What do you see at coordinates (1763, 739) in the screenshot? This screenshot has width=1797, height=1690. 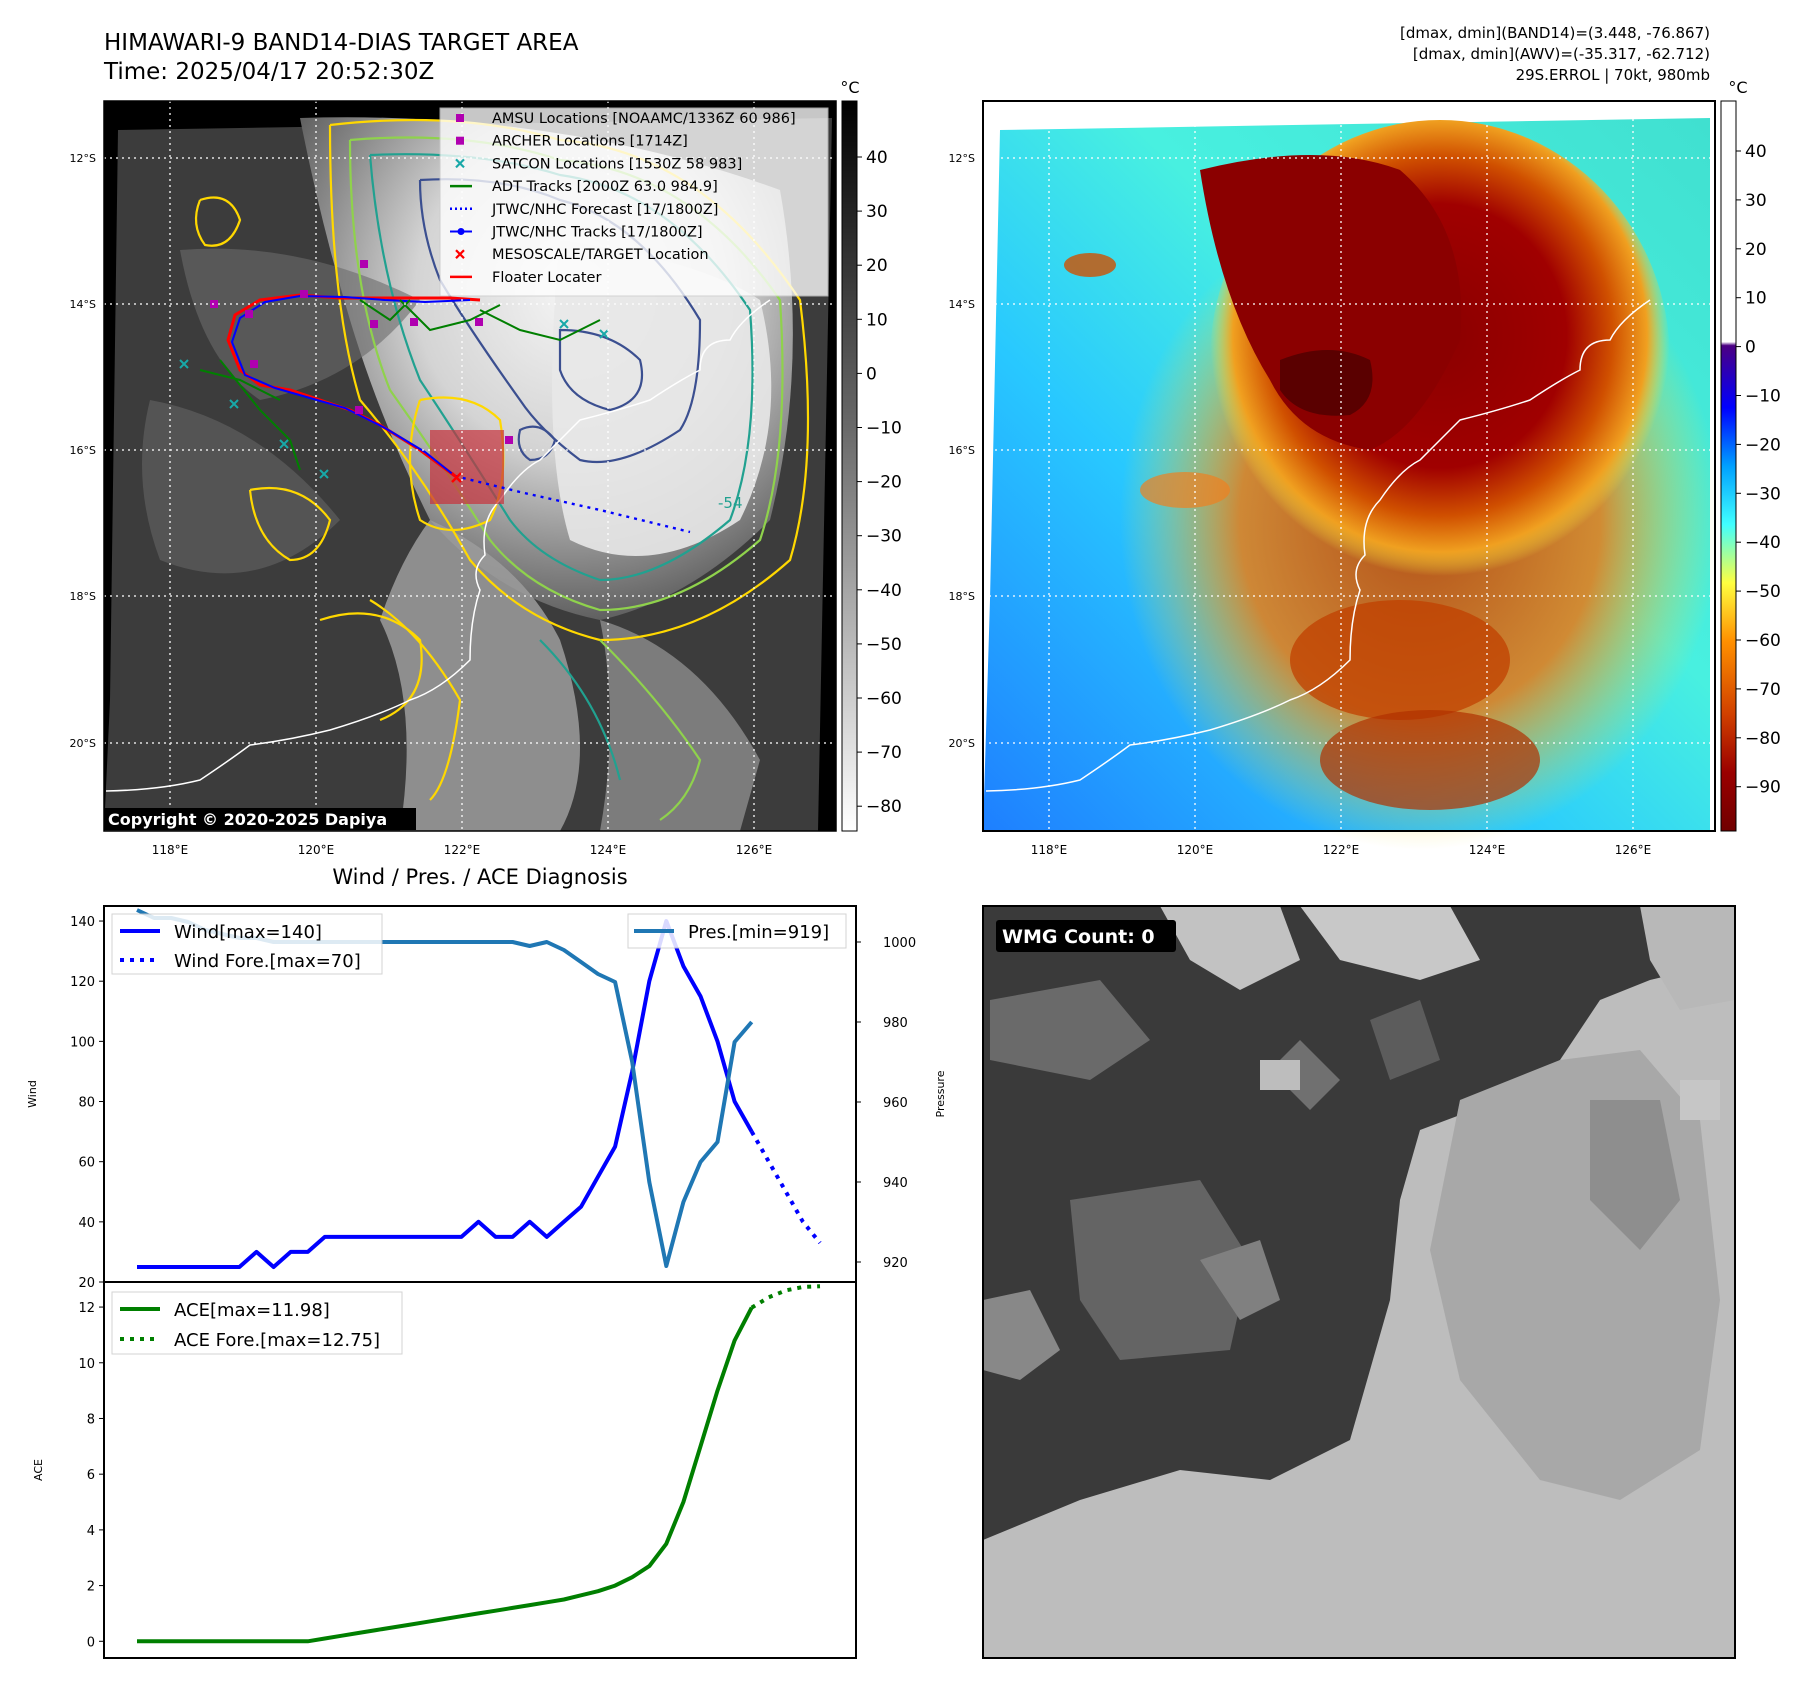 I see `colorbar-tick-label: −80` at bounding box center [1763, 739].